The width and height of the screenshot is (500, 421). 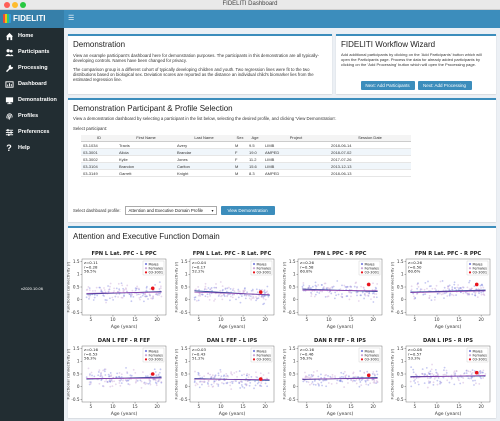 What do you see at coordinates (153, 268) in the screenshot?
I see `legend` at bounding box center [153, 268].